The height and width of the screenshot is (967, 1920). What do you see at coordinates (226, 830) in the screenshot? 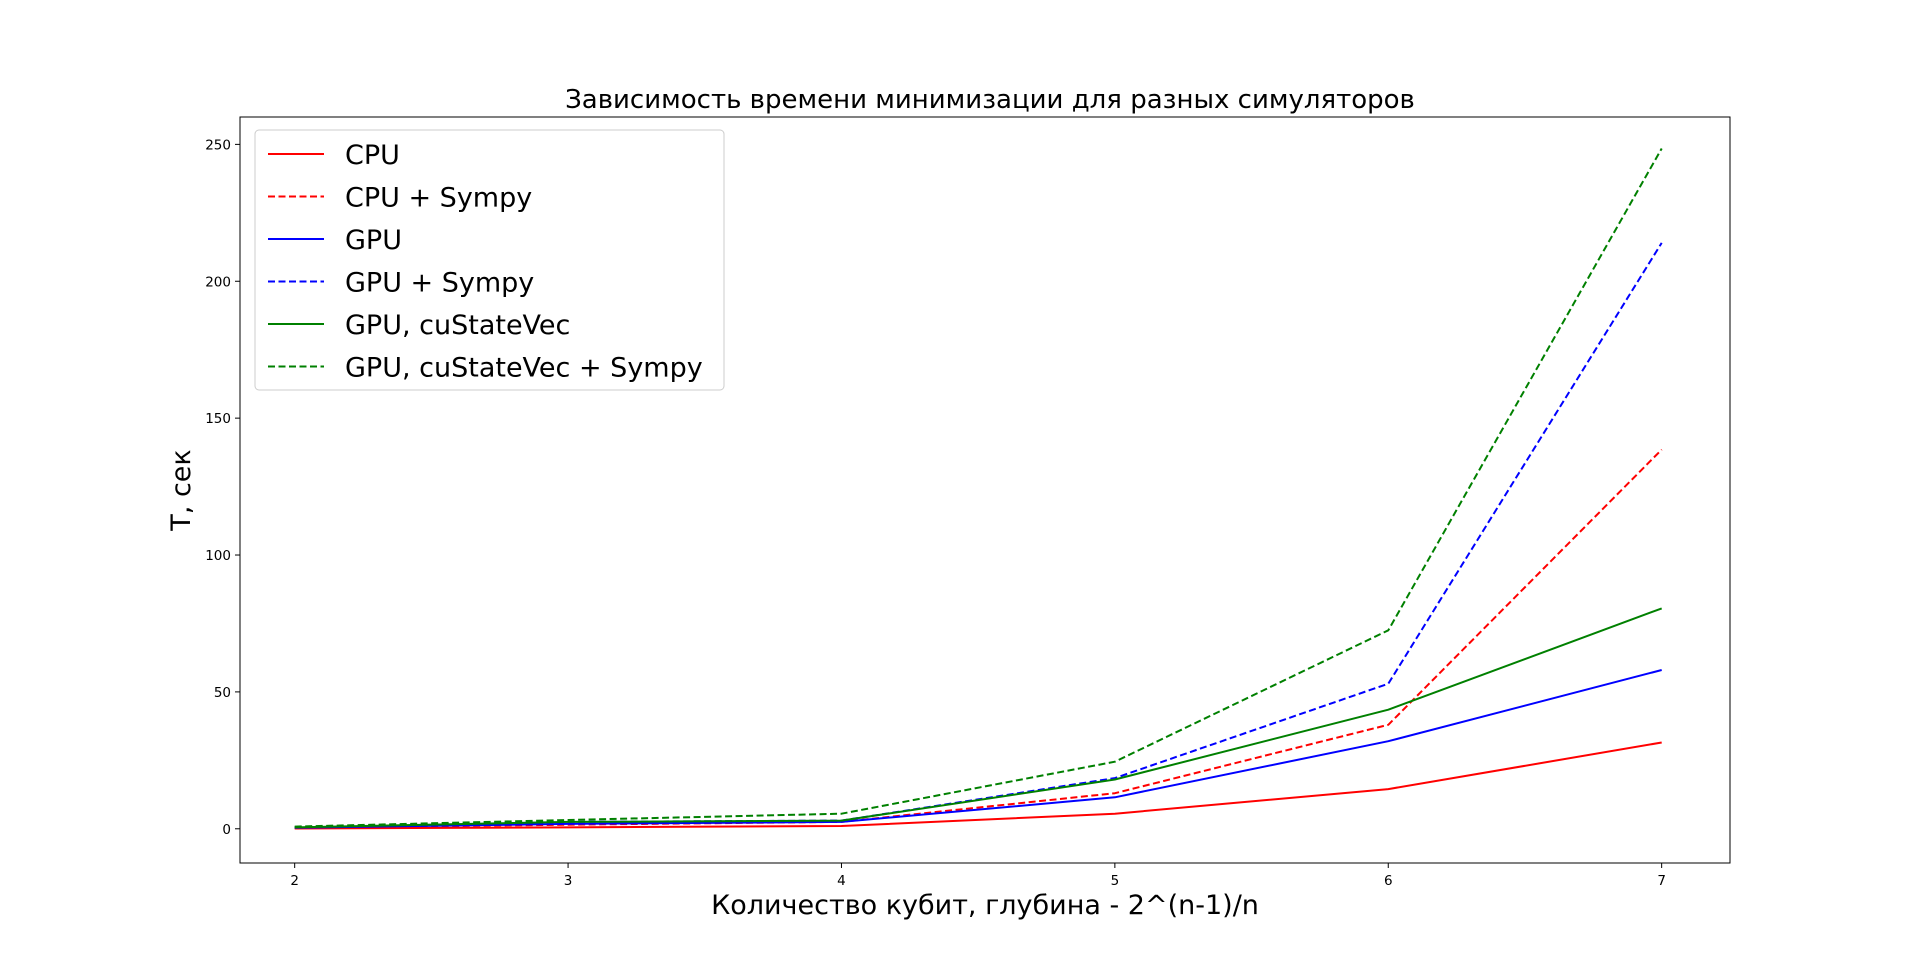
I see `y-tick-label: 0` at bounding box center [226, 830].